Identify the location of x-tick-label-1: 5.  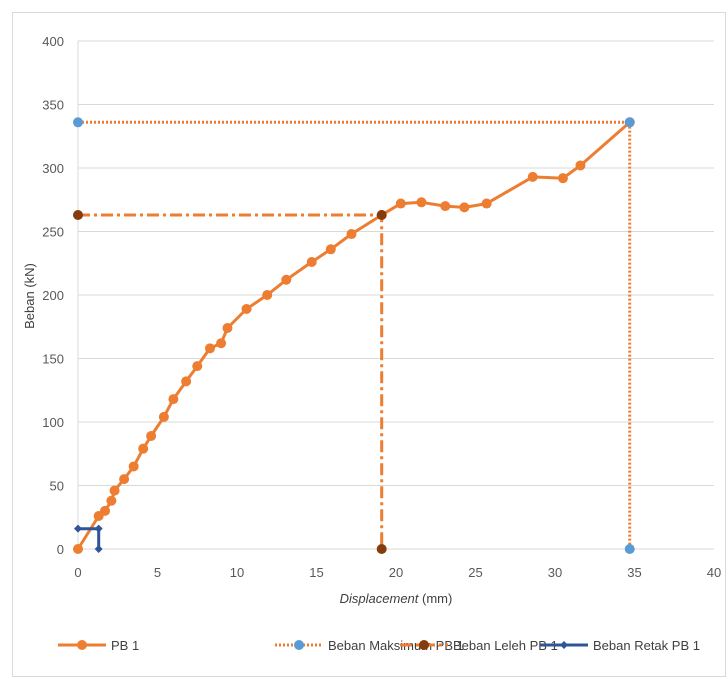
(157, 572).